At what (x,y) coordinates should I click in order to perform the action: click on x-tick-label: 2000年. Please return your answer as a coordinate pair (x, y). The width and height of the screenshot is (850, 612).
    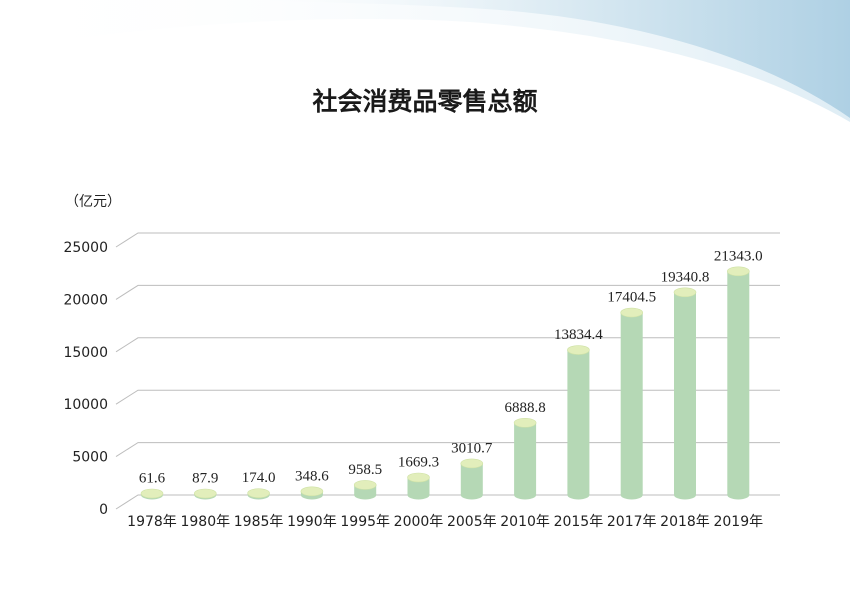
    Looking at the image, I should click on (419, 522).